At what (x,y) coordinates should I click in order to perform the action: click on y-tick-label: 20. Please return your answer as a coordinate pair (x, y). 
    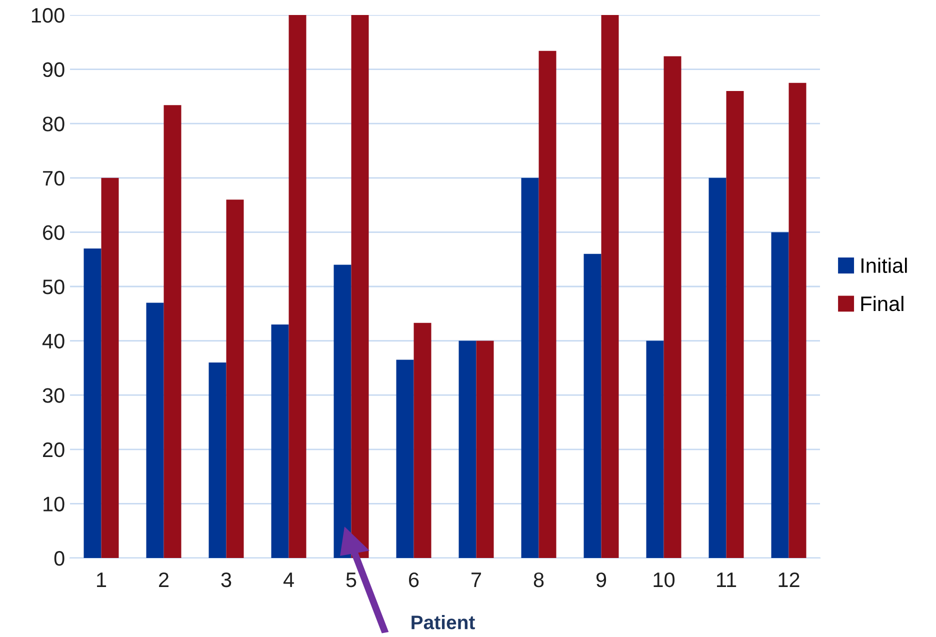
    Looking at the image, I should click on (53, 450).